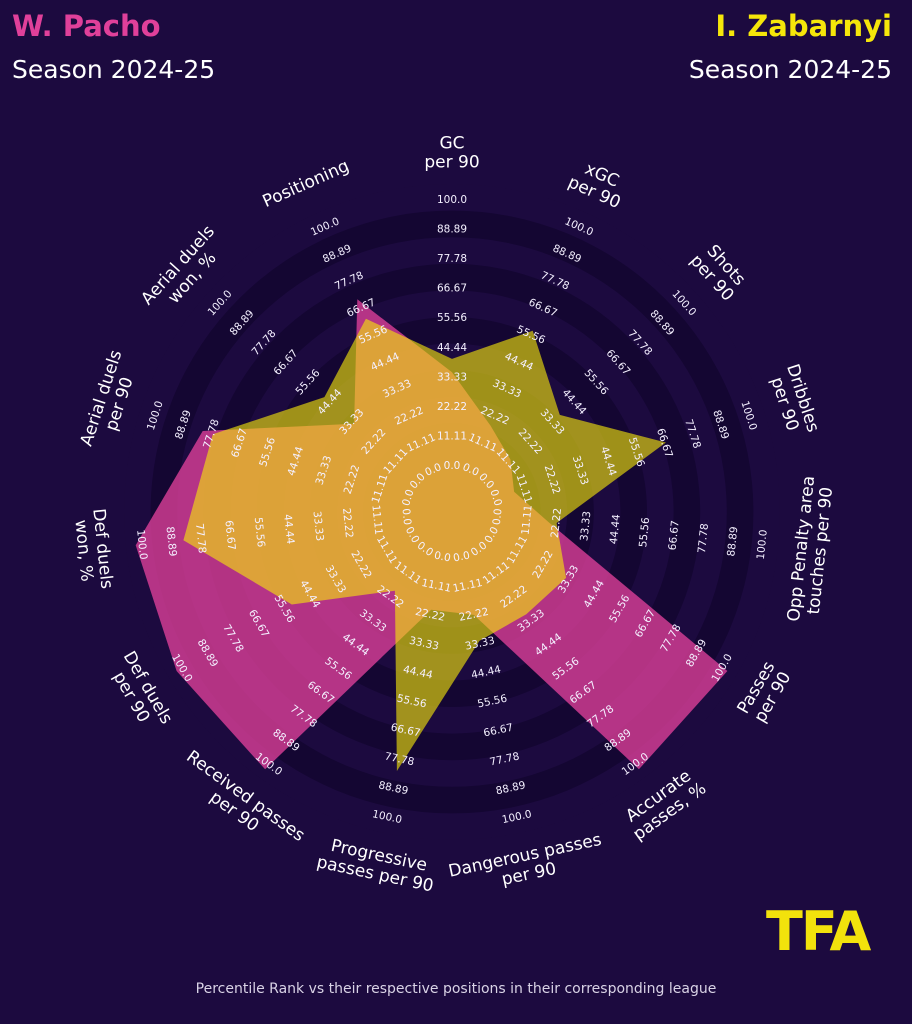 The width and height of the screenshot is (912, 1024). What do you see at coordinates (811, 550) in the screenshot?
I see `metric-label: Opp Penalty areatouches per 90` at bounding box center [811, 550].